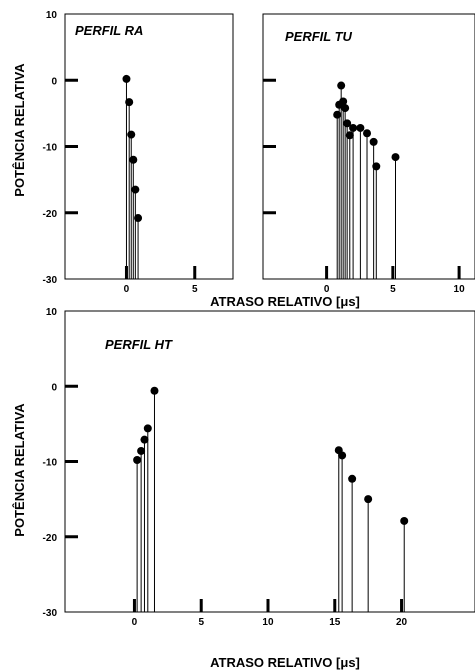  I want to click on panel-ra-frame, so click(149, 146).